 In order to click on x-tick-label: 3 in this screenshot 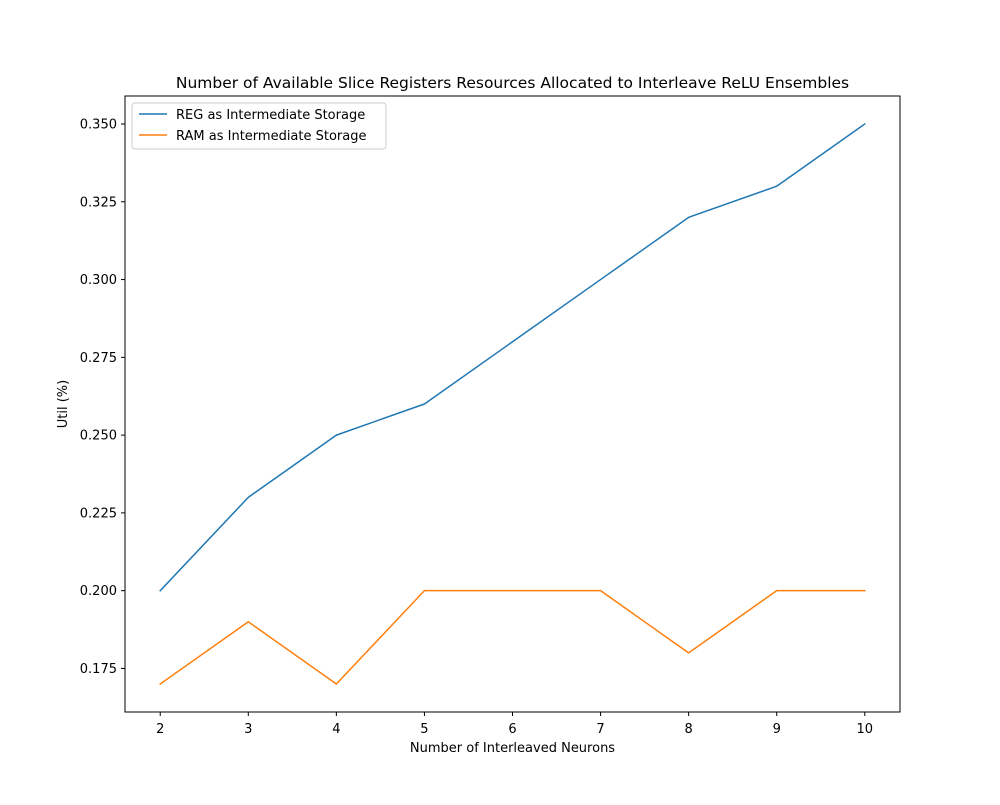, I will do `click(248, 729)`.